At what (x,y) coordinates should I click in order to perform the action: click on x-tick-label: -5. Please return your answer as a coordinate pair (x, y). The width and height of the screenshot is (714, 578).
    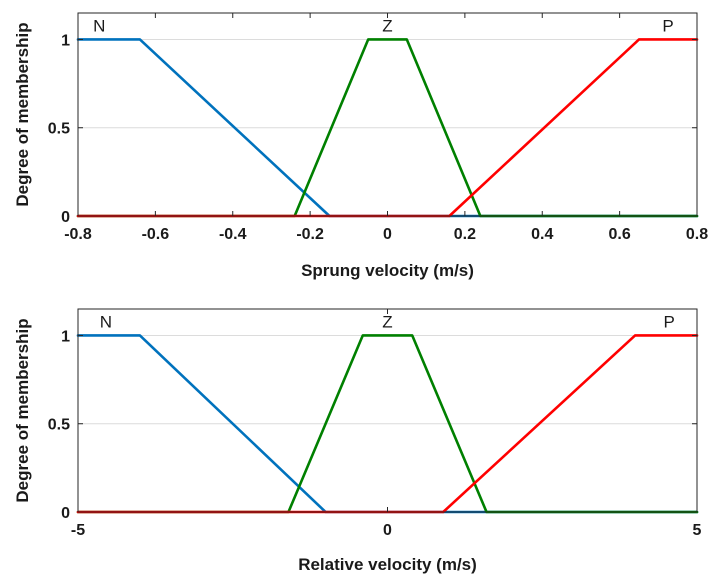
    Looking at the image, I should click on (78, 530).